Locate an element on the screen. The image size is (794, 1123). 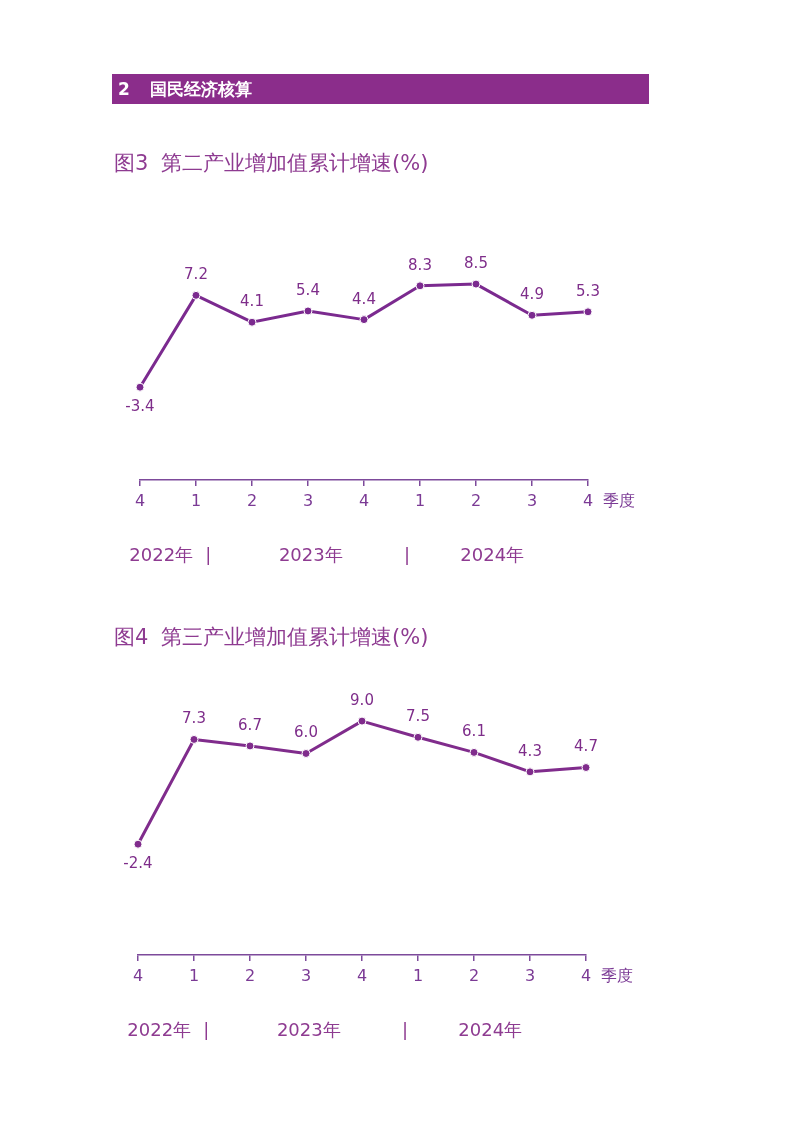
data-label: 4.9 is located at coordinates (532, 294).